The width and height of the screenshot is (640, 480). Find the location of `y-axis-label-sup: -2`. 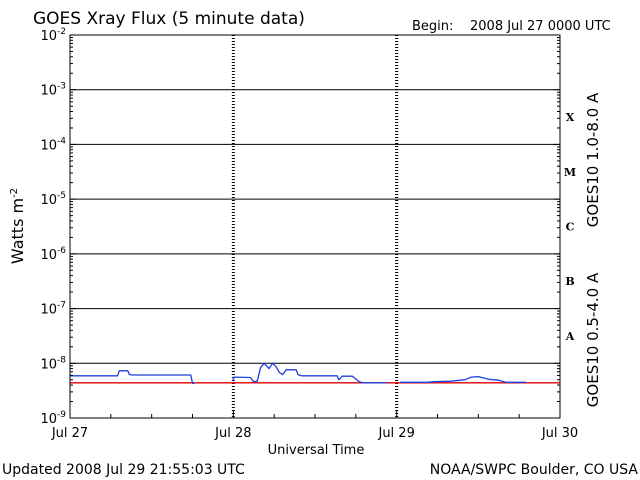

y-axis-label-sup: -2 is located at coordinates (14, 193).